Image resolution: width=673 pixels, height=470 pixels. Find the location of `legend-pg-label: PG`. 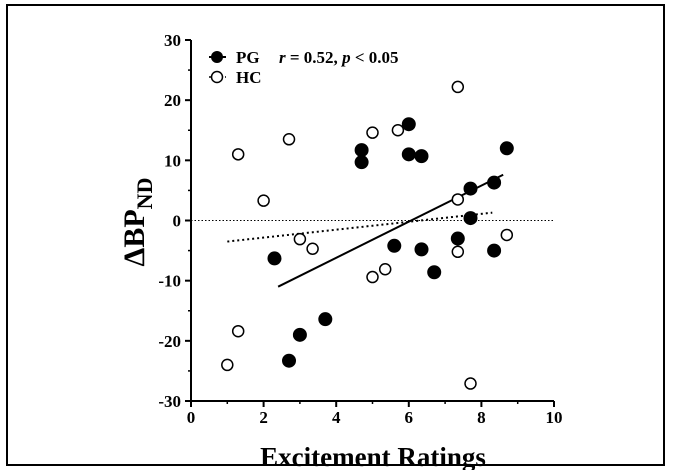

legend-pg-label: PG is located at coordinates (248, 57).